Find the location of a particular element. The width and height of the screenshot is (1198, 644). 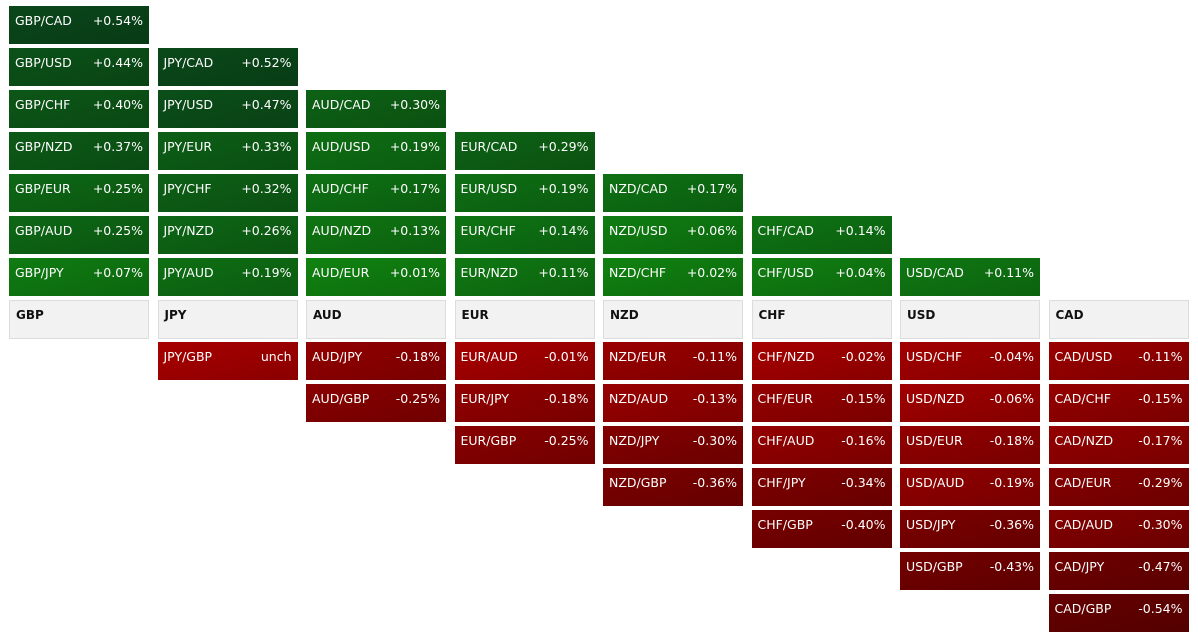

change-label: +0.52% is located at coordinates (266, 62).